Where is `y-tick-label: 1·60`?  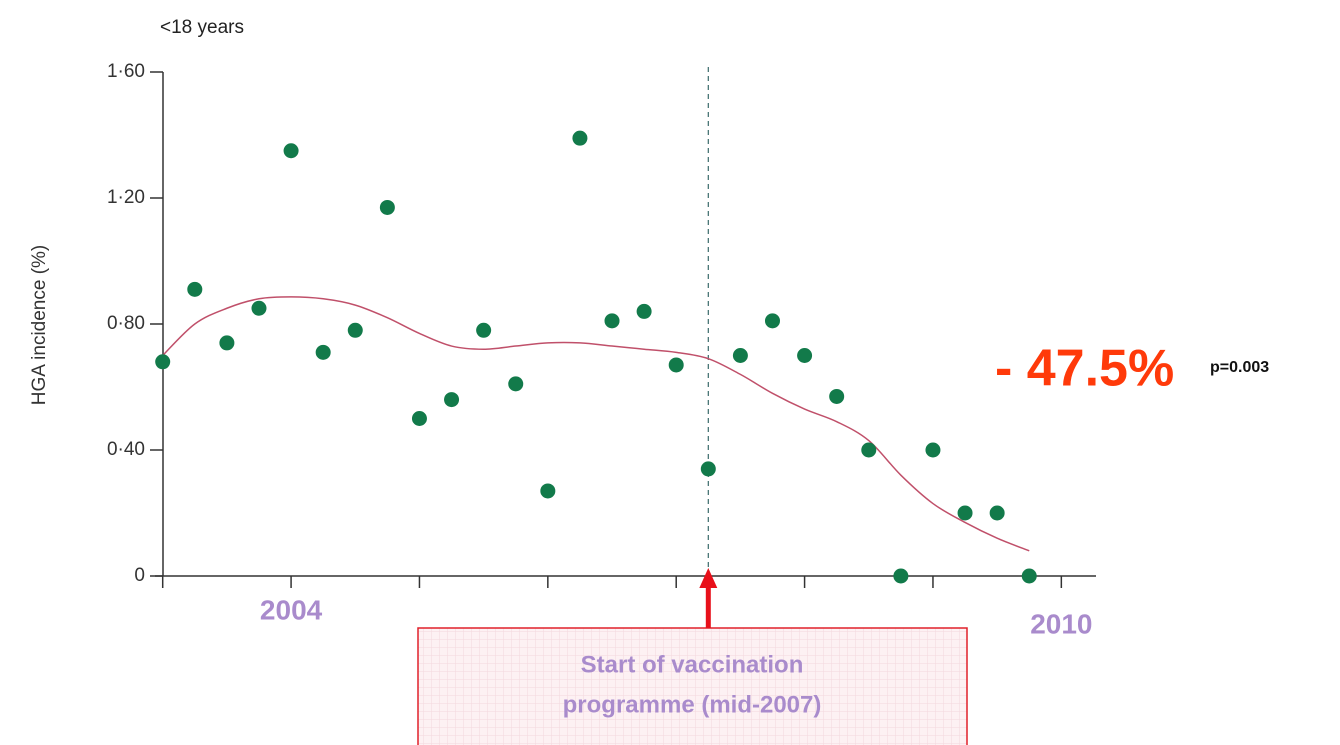
y-tick-label: 1·60 is located at coordinates (126, 71).